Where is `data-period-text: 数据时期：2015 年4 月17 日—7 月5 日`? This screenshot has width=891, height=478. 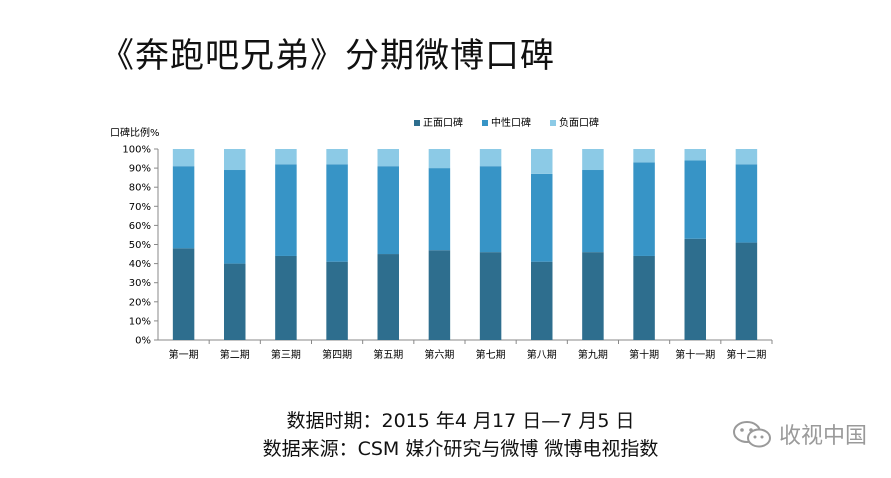 data-period-text: 数据时期：2015 年4 月17 日—7 月5 日 is located at coordinates (460, 421).